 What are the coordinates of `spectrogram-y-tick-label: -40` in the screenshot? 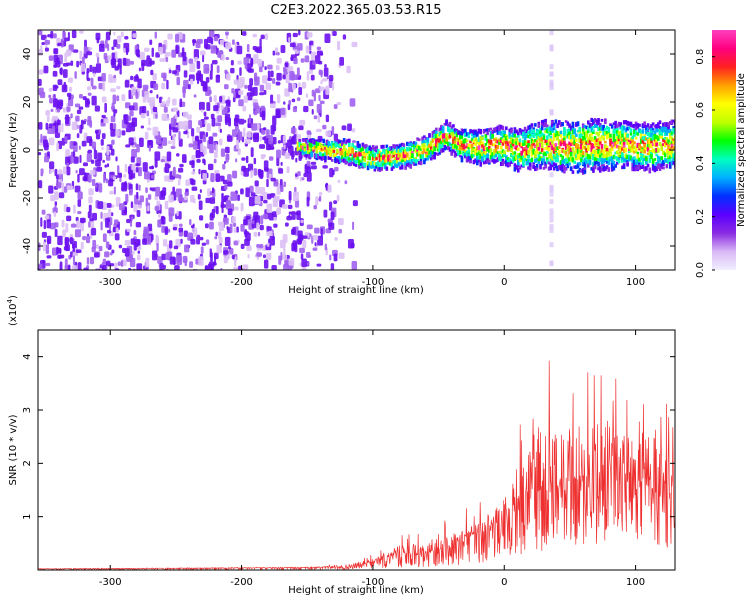 It's located at (27, 246).